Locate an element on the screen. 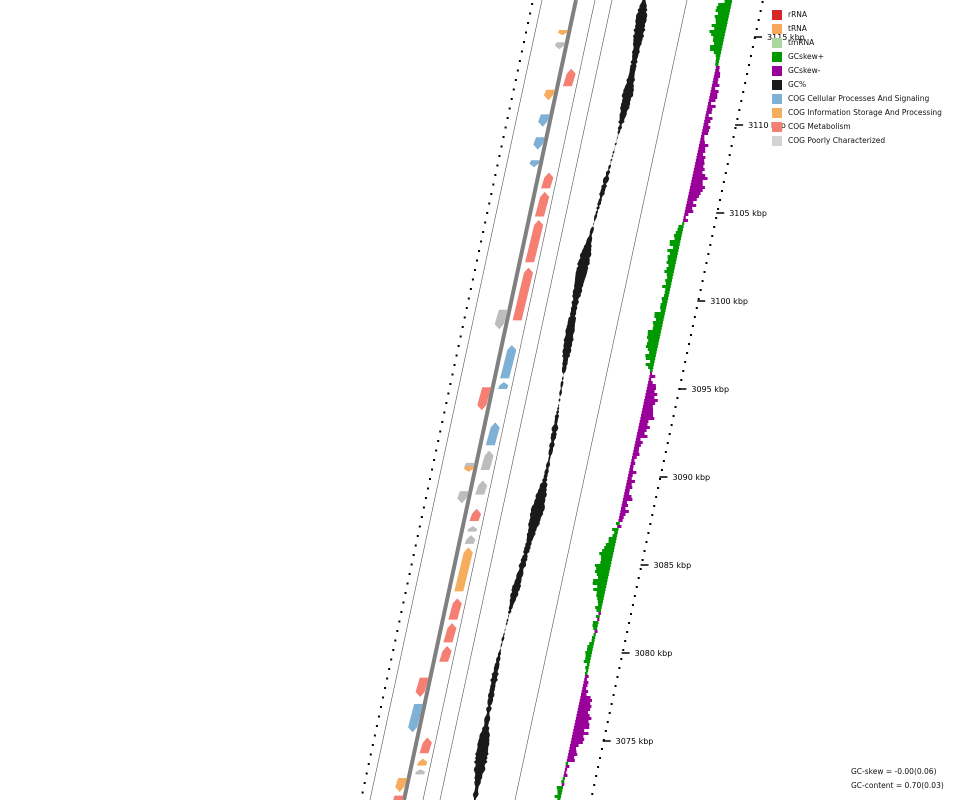 This screenshot has height=800, width=960. tick-label: 3080 kbp is located at coordinates (654, 653).